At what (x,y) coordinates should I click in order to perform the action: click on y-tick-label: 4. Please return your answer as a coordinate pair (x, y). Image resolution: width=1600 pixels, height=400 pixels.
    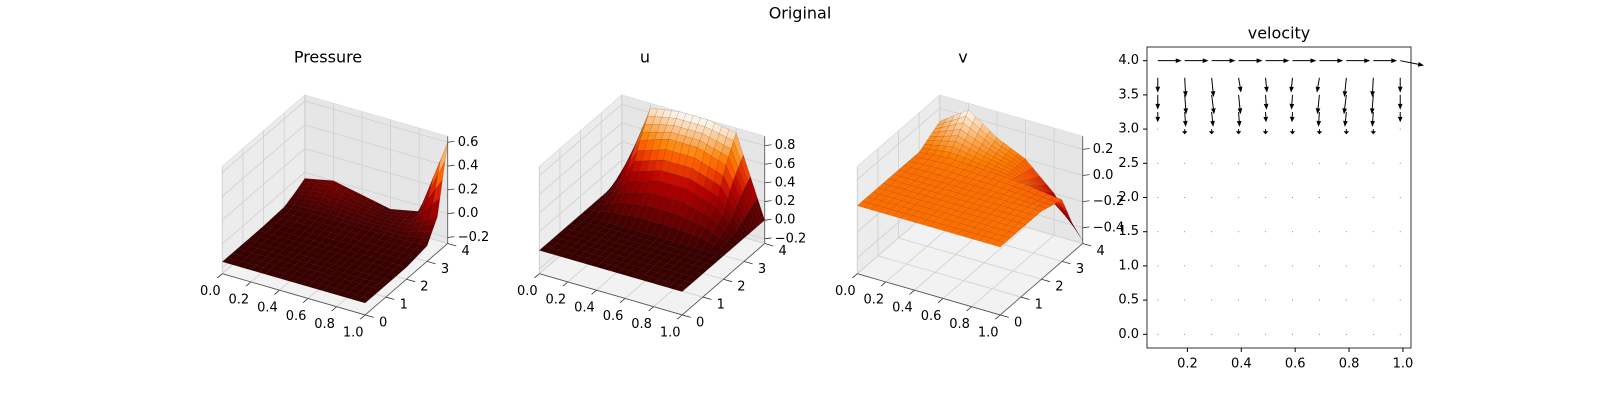
    Looking at the image, I should click on (1101, 251).